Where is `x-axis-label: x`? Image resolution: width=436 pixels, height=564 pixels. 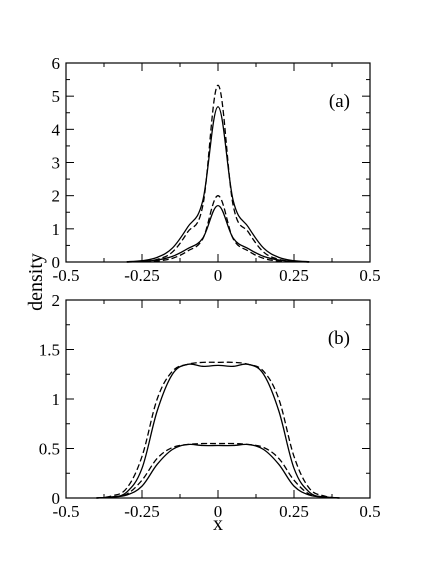
x-axis-label: x is located at coordinates (218, 524).